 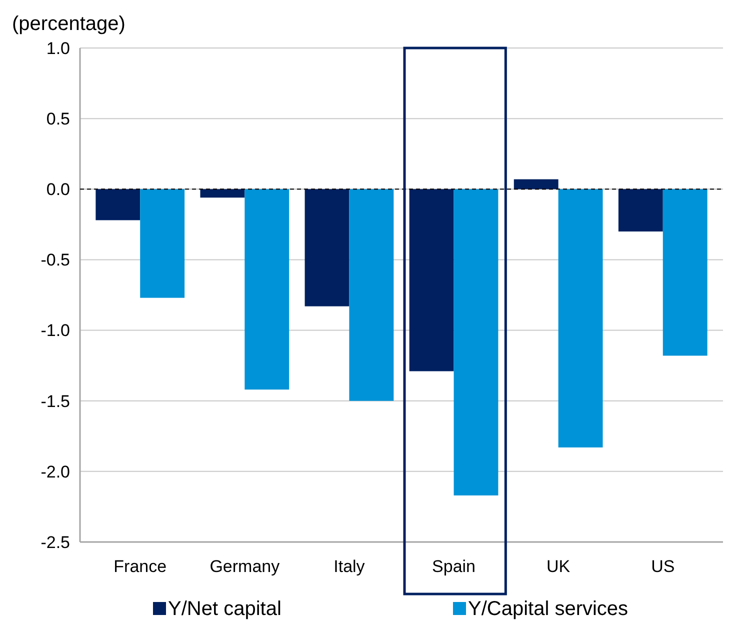 I want to click on x-tick-label: US, so click(x=663, y=566).